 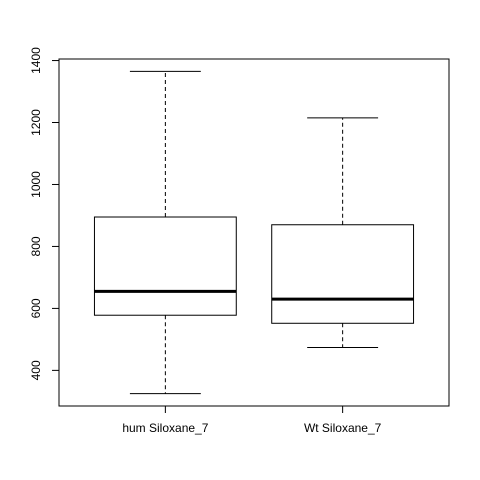 What do you see at coordinates (36, 308) in the screenshot?
I see `y-tick-label: 600` at bounding box center [36, 308].